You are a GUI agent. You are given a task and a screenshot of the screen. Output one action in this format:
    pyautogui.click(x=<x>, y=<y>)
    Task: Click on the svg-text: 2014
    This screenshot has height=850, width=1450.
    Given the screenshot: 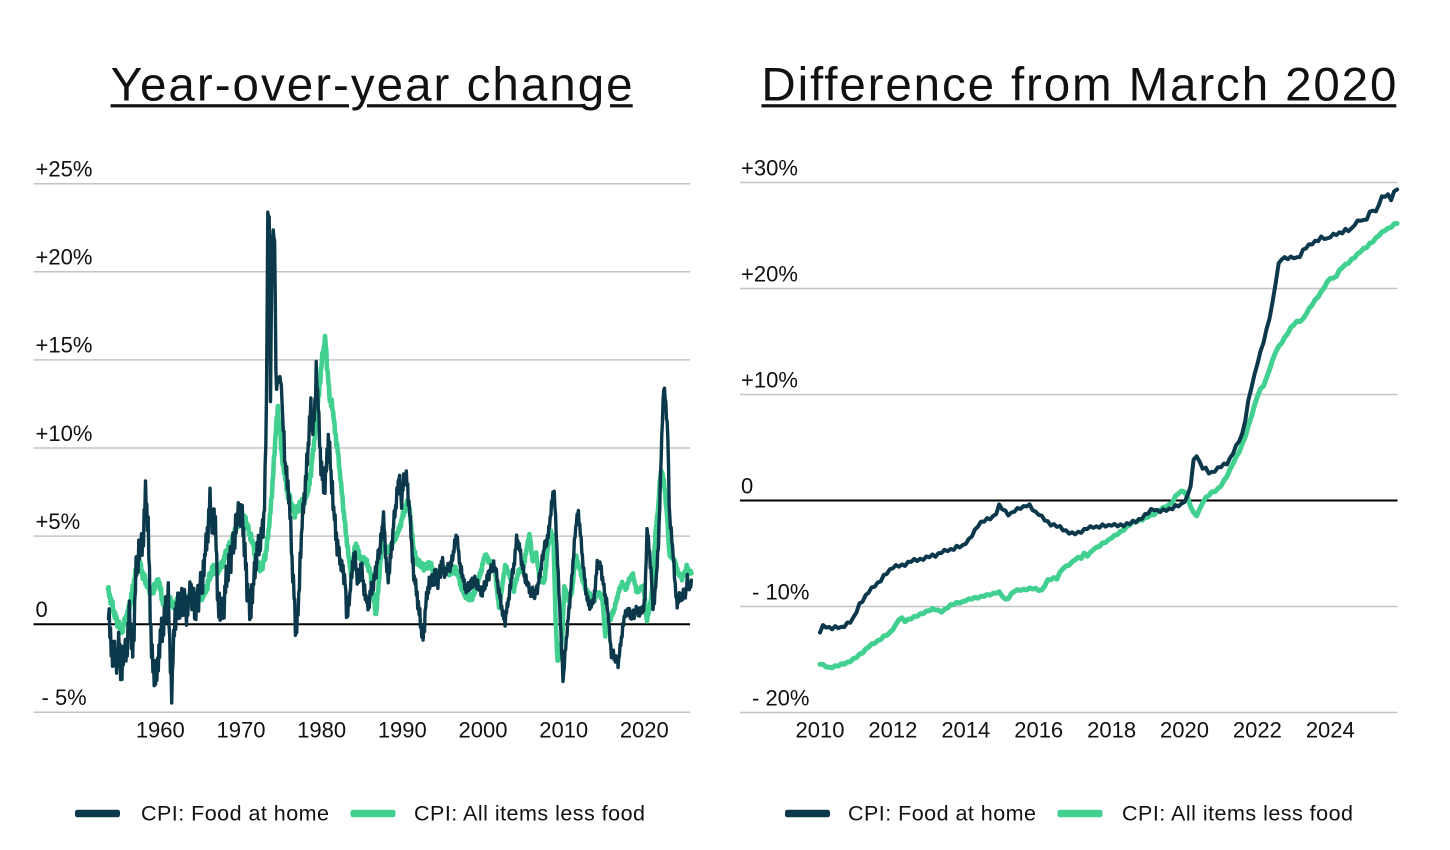 What is the action you would take?
    pyautogui.click(x=965, y=730)
    